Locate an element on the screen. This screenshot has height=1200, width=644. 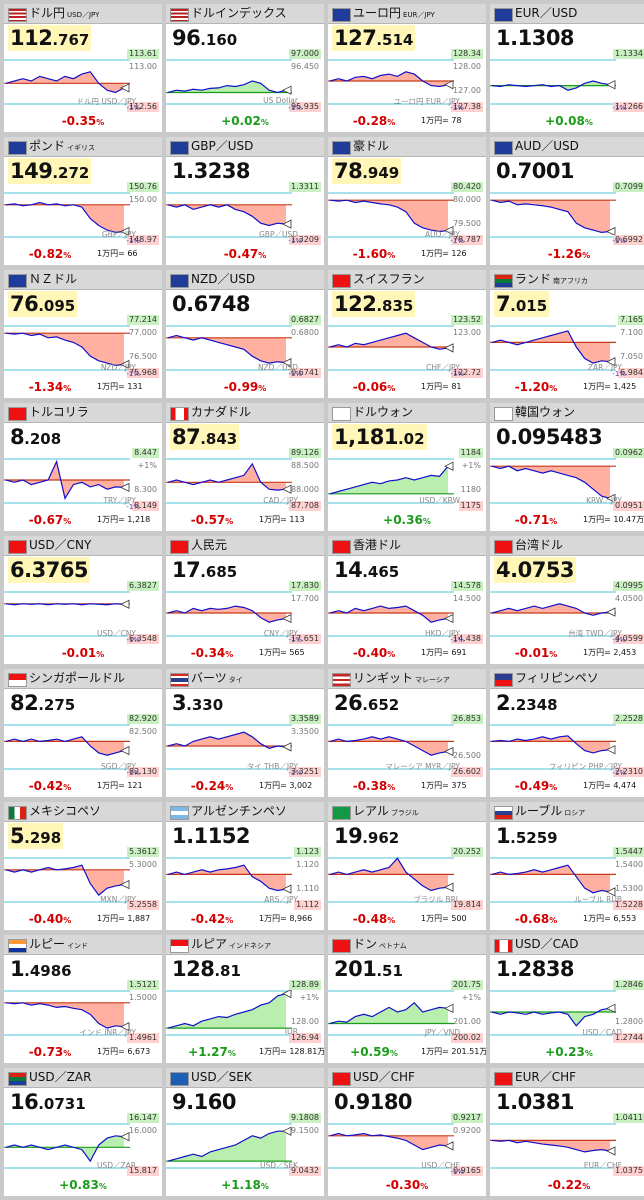
currency-tile: EUR／USD 1.1308 1.1334 1.1266 -1% +0.08% is located at coordinates (567, 68).